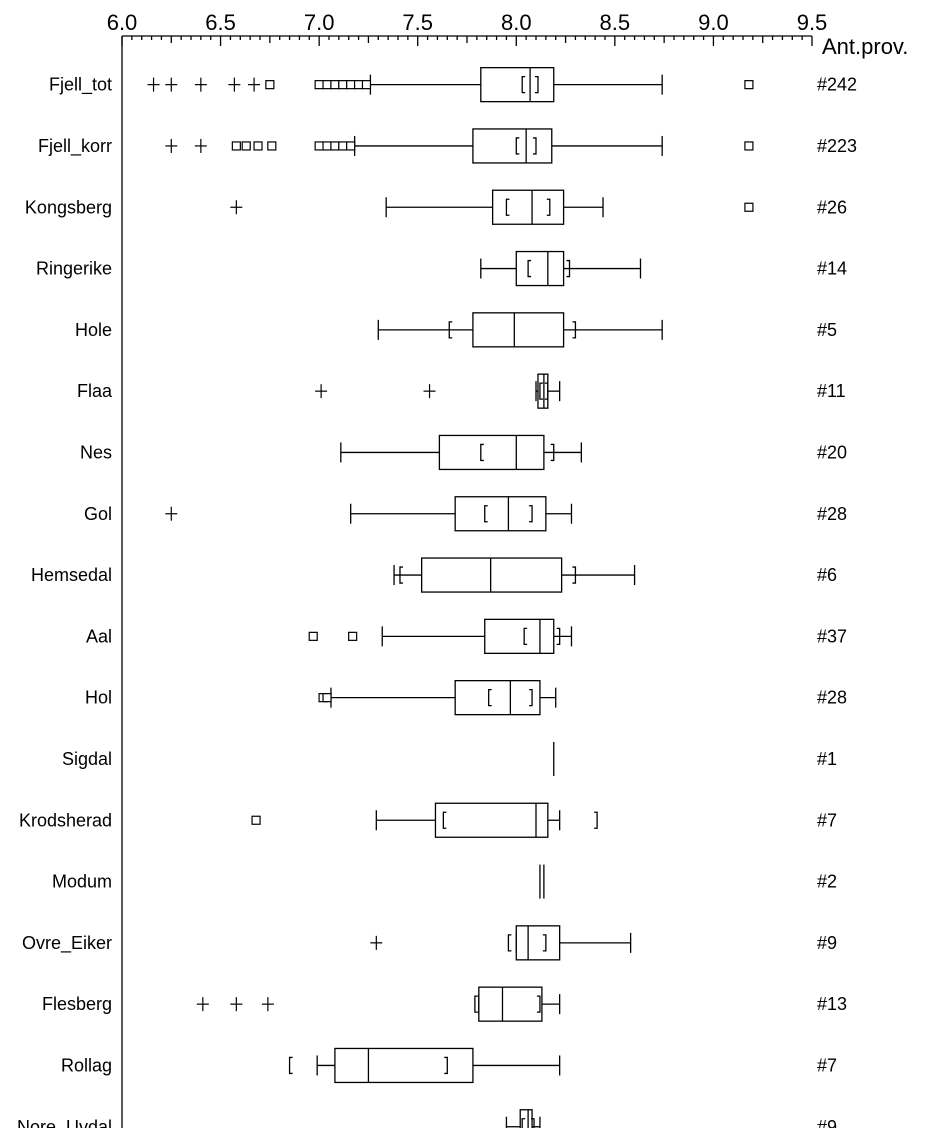  Describe the element at coordinates (96, 452) in the screenshot. I see `row-label: Nes` at that location.